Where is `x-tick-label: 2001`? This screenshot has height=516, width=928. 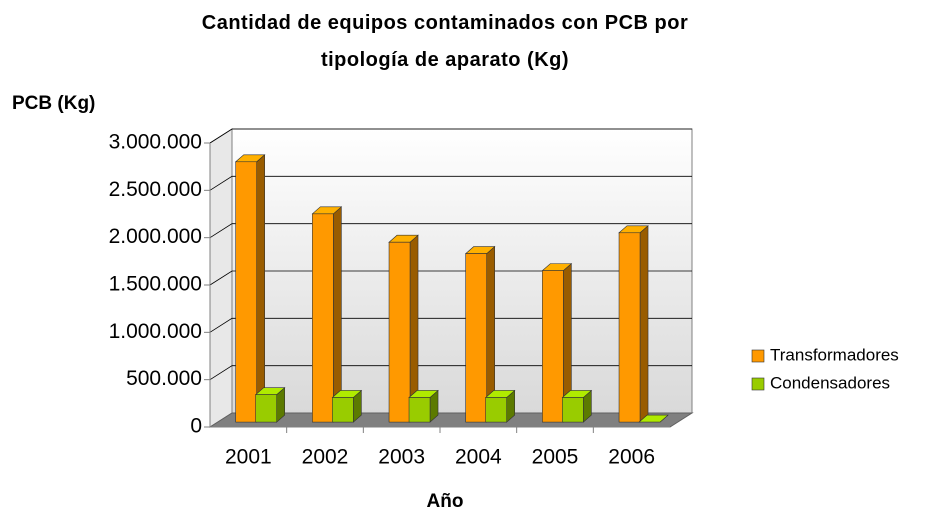 x-tick-label: 2001 is located at coordinates (248, 457).